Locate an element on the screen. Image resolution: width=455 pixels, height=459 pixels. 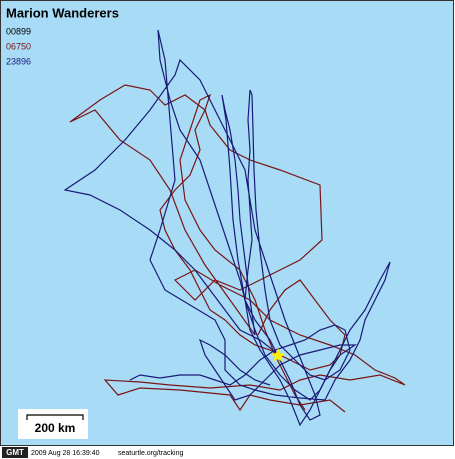
release-site is located at coordinates (278, 355).